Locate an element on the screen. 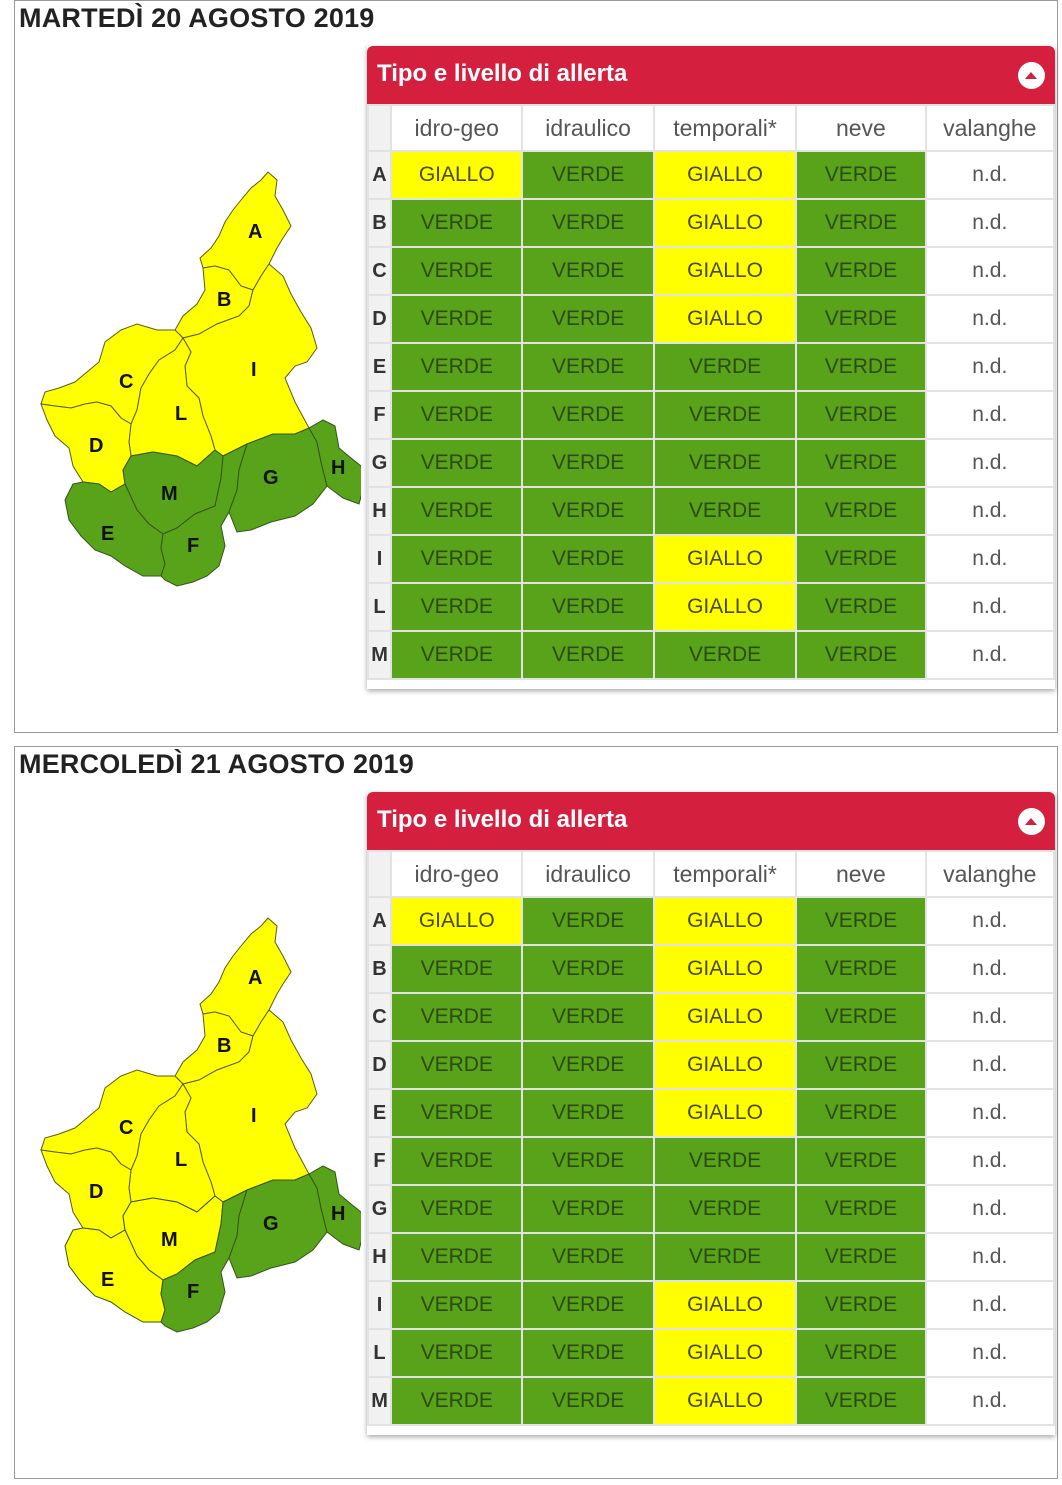 Image resolution: width=1062 pixels, height=1485 pixels. table-row: G VERDE VERDE VERDE VERDE n.d. is located at coordinates (711, 463).